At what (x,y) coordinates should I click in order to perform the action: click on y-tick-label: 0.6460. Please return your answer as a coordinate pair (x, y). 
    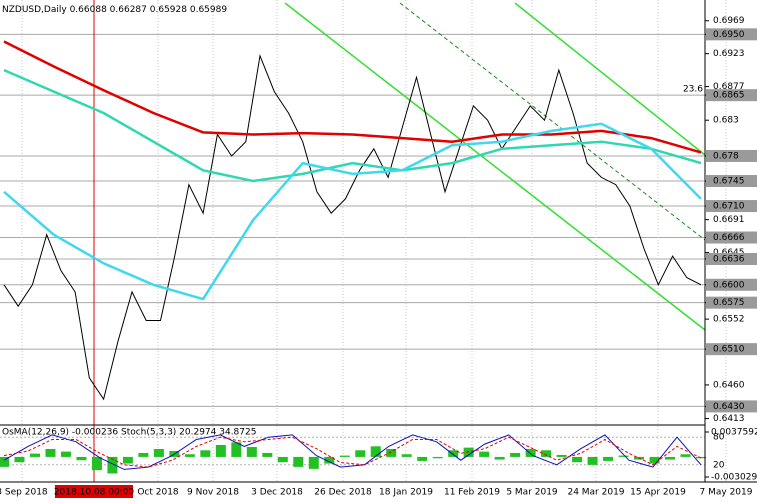
    Looking at the image, I should click on (729, 385).